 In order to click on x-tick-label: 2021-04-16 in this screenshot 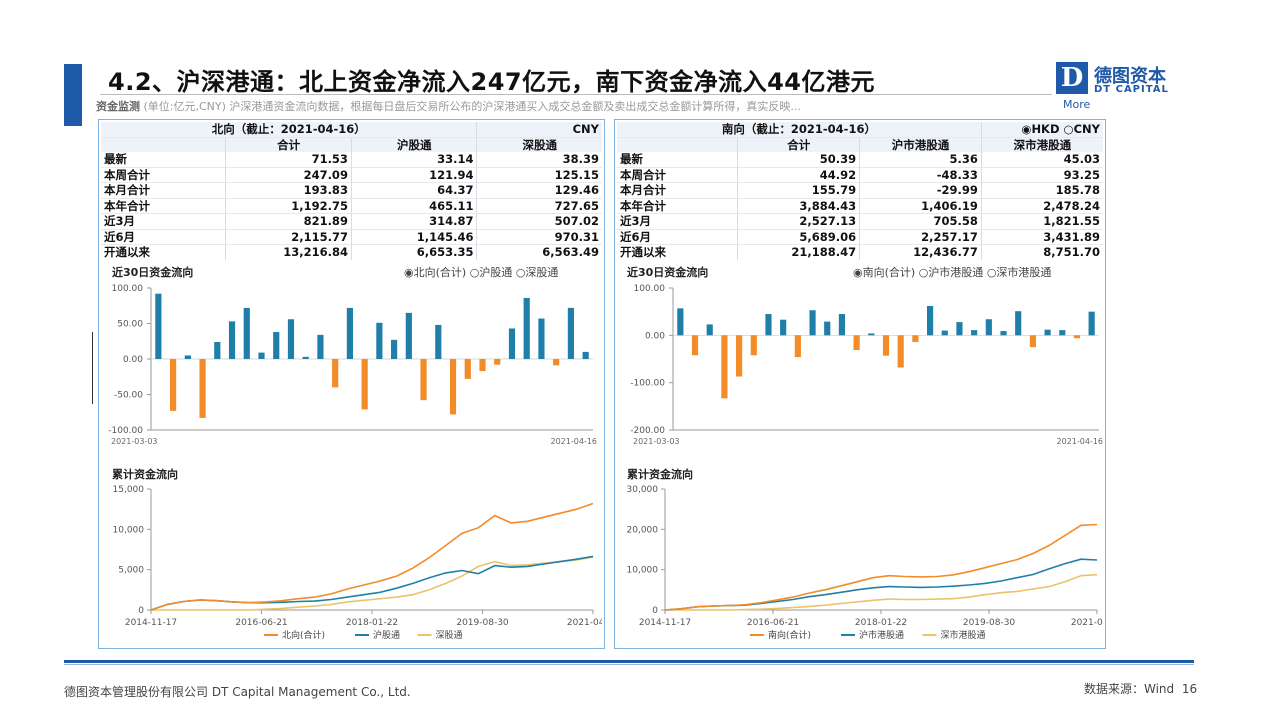, I will do `click(574, 441)`.